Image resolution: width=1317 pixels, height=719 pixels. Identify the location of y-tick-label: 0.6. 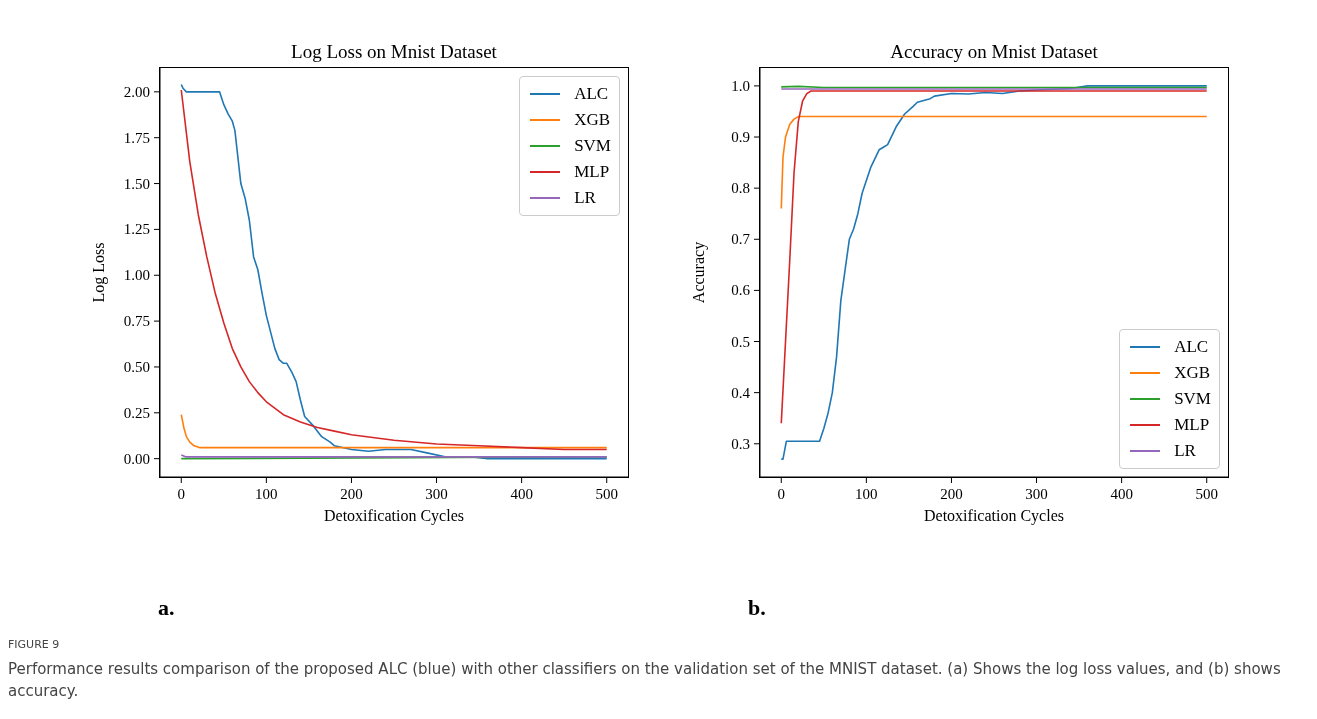
(741, 290).